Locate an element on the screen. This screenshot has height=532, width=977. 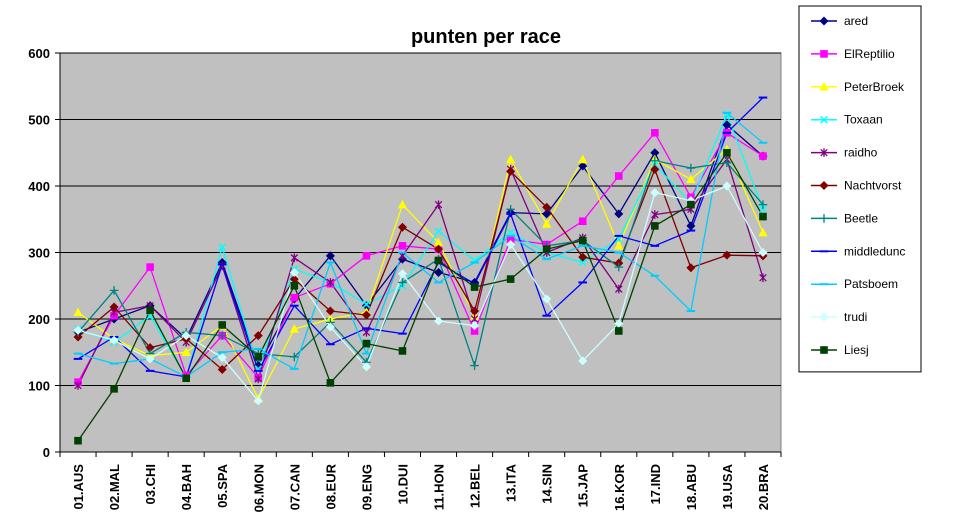
legend-label: PeterBroek is located at coordinates (874, 87).